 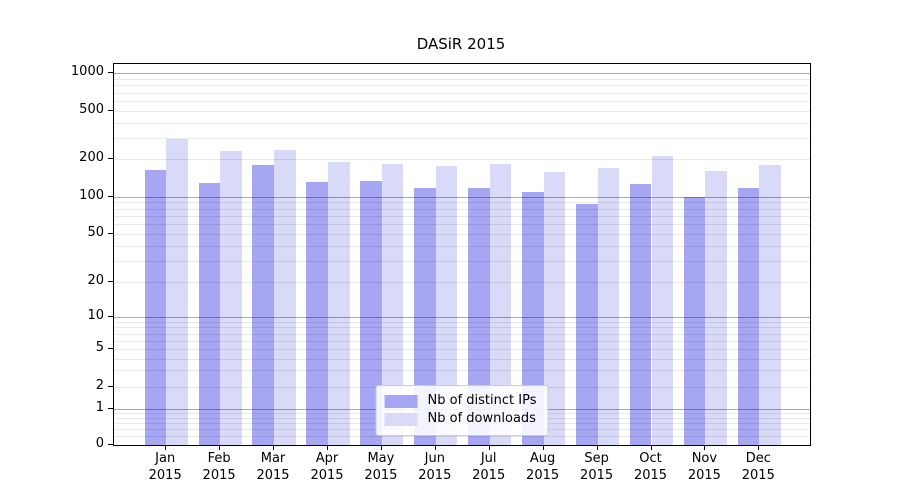 I want to click on x-tick-month: Jan, so click(x=165, y=458).